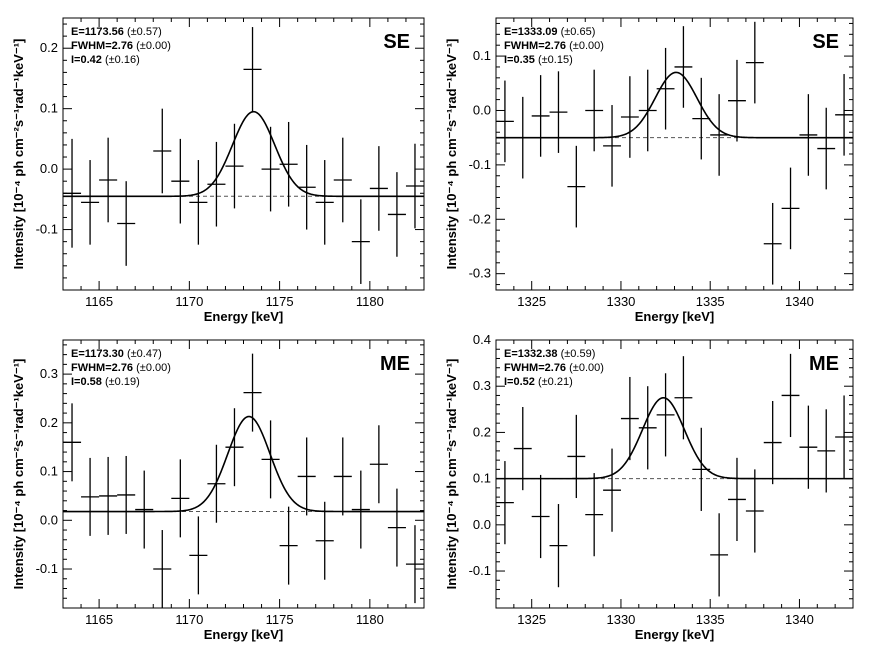 The width and height of the screenshot is (872, 652). What do you see at coordinates (538, 32) in the screenshot?
I see `fit-param-value: 1333.09` at bounding box center [538, 32].